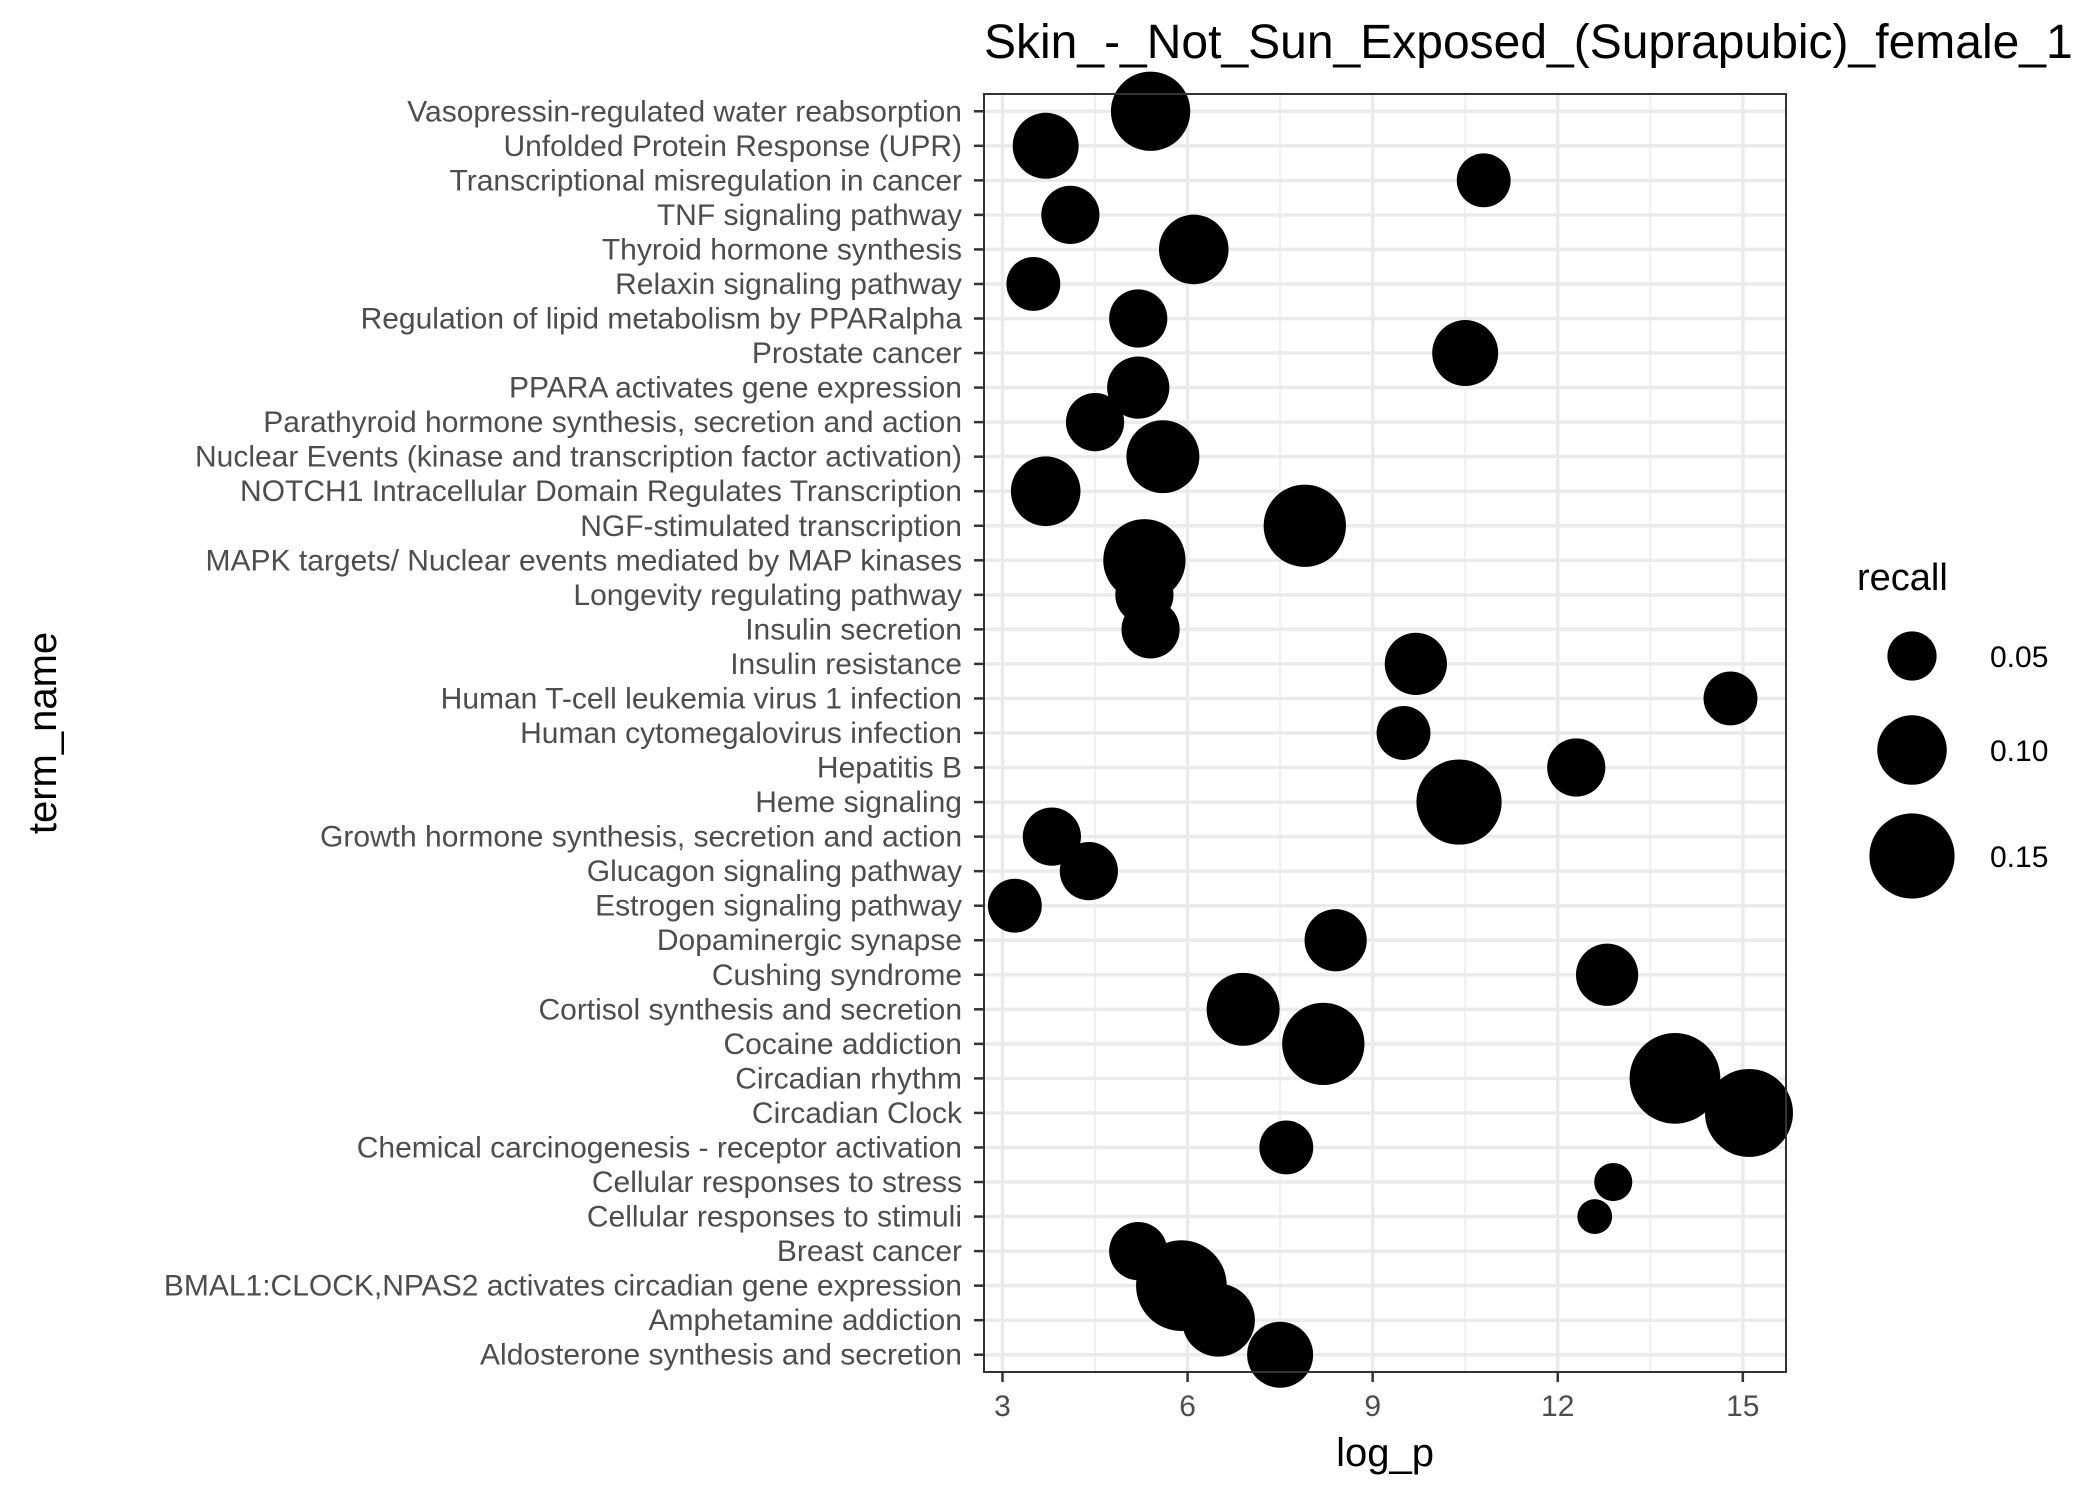 This screenshot has height=1499, width=2100. What do you see at coordinates (741, 733) in the screenshot?
I see `y-tick-label: Human cytomegalovirus infection` at bounding box center [741, 733].